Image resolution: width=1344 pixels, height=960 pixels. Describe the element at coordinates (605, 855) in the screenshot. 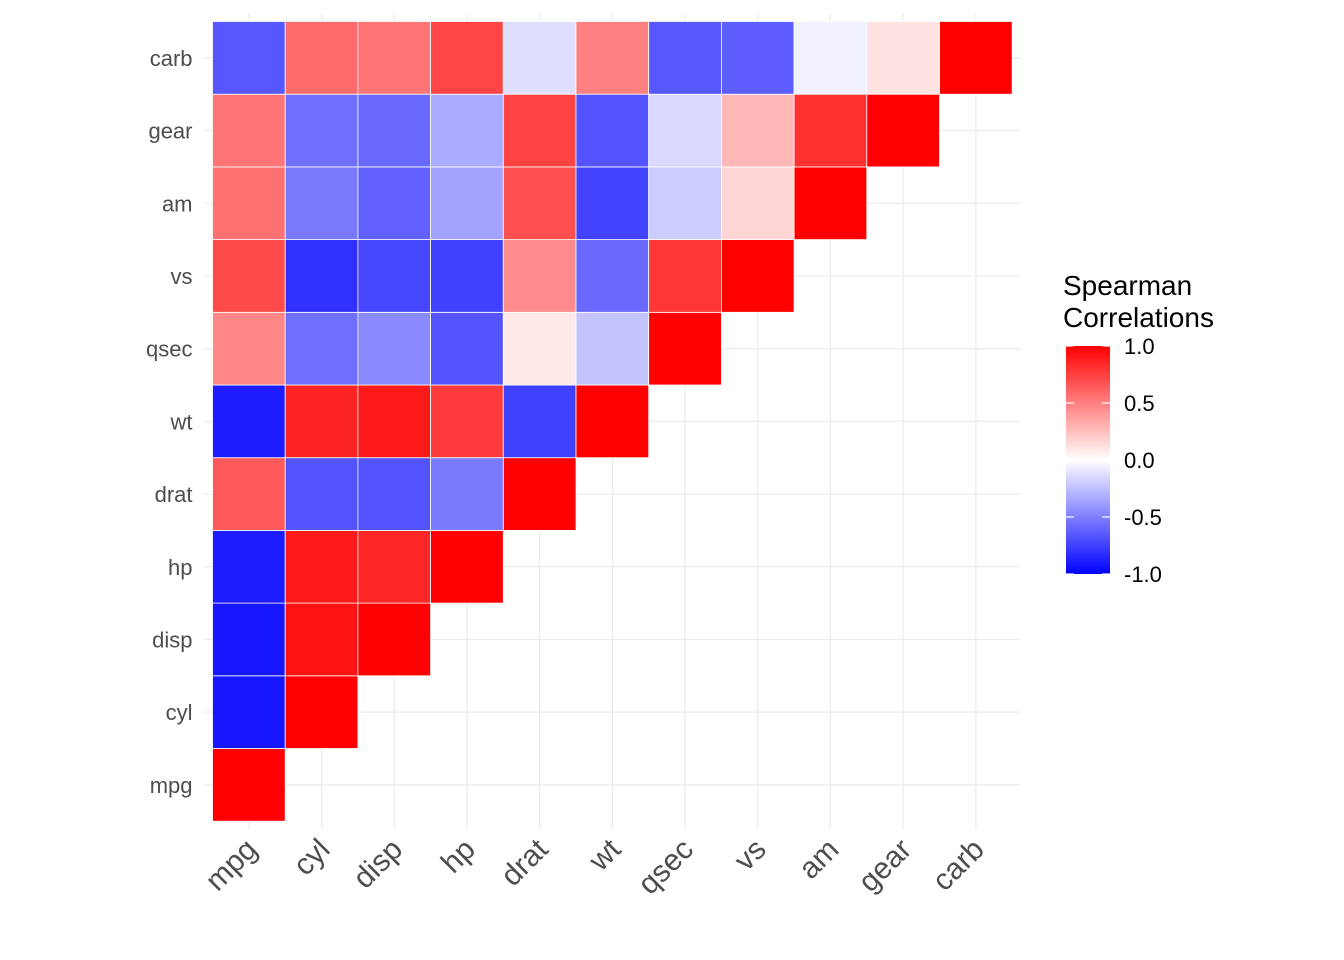

I see `x-tick-label-wt: wt` at that location.